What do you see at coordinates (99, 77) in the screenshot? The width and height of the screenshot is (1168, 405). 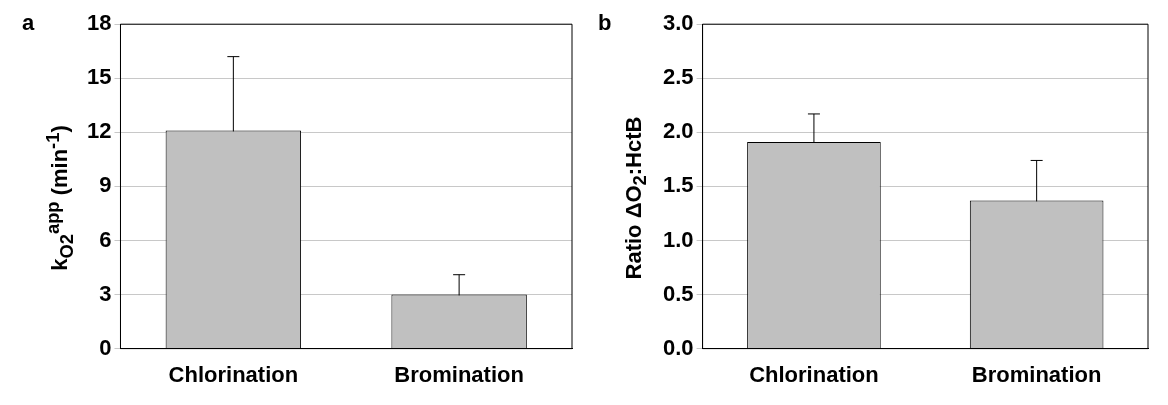 I see `y-tick-label: 15` at bounding box center [99, 77].